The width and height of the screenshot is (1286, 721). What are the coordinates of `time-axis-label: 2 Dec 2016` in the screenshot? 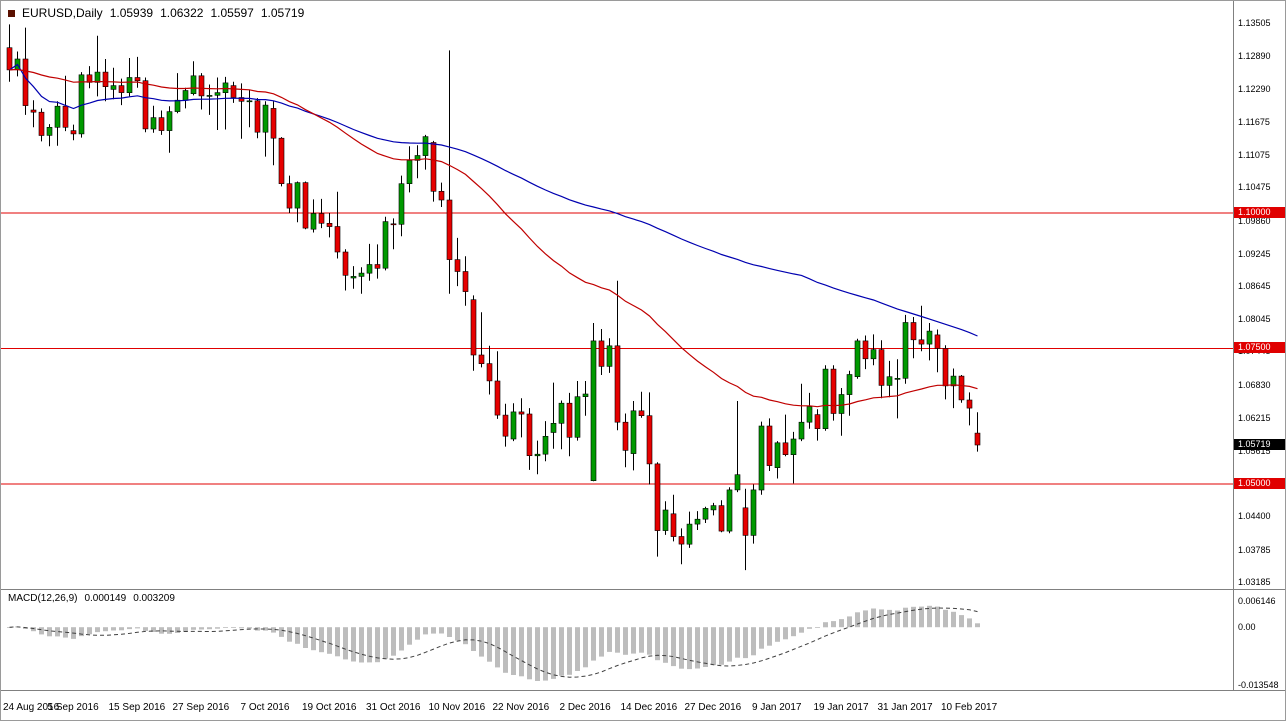 It's located at (585, 707).